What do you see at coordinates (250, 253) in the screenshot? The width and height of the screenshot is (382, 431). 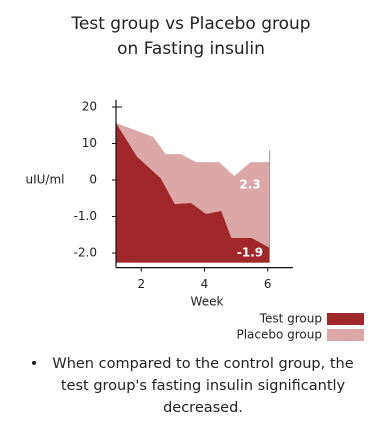 I see `annotation: -1.9` at bounding box center [250, 253].